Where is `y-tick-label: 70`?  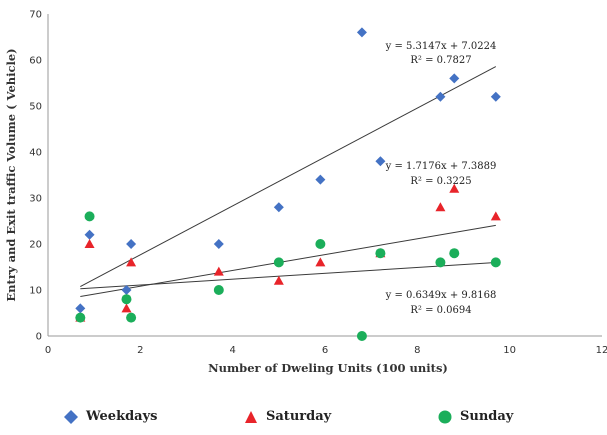
y-tick-label: 70 is located at coordinates (35, 15).